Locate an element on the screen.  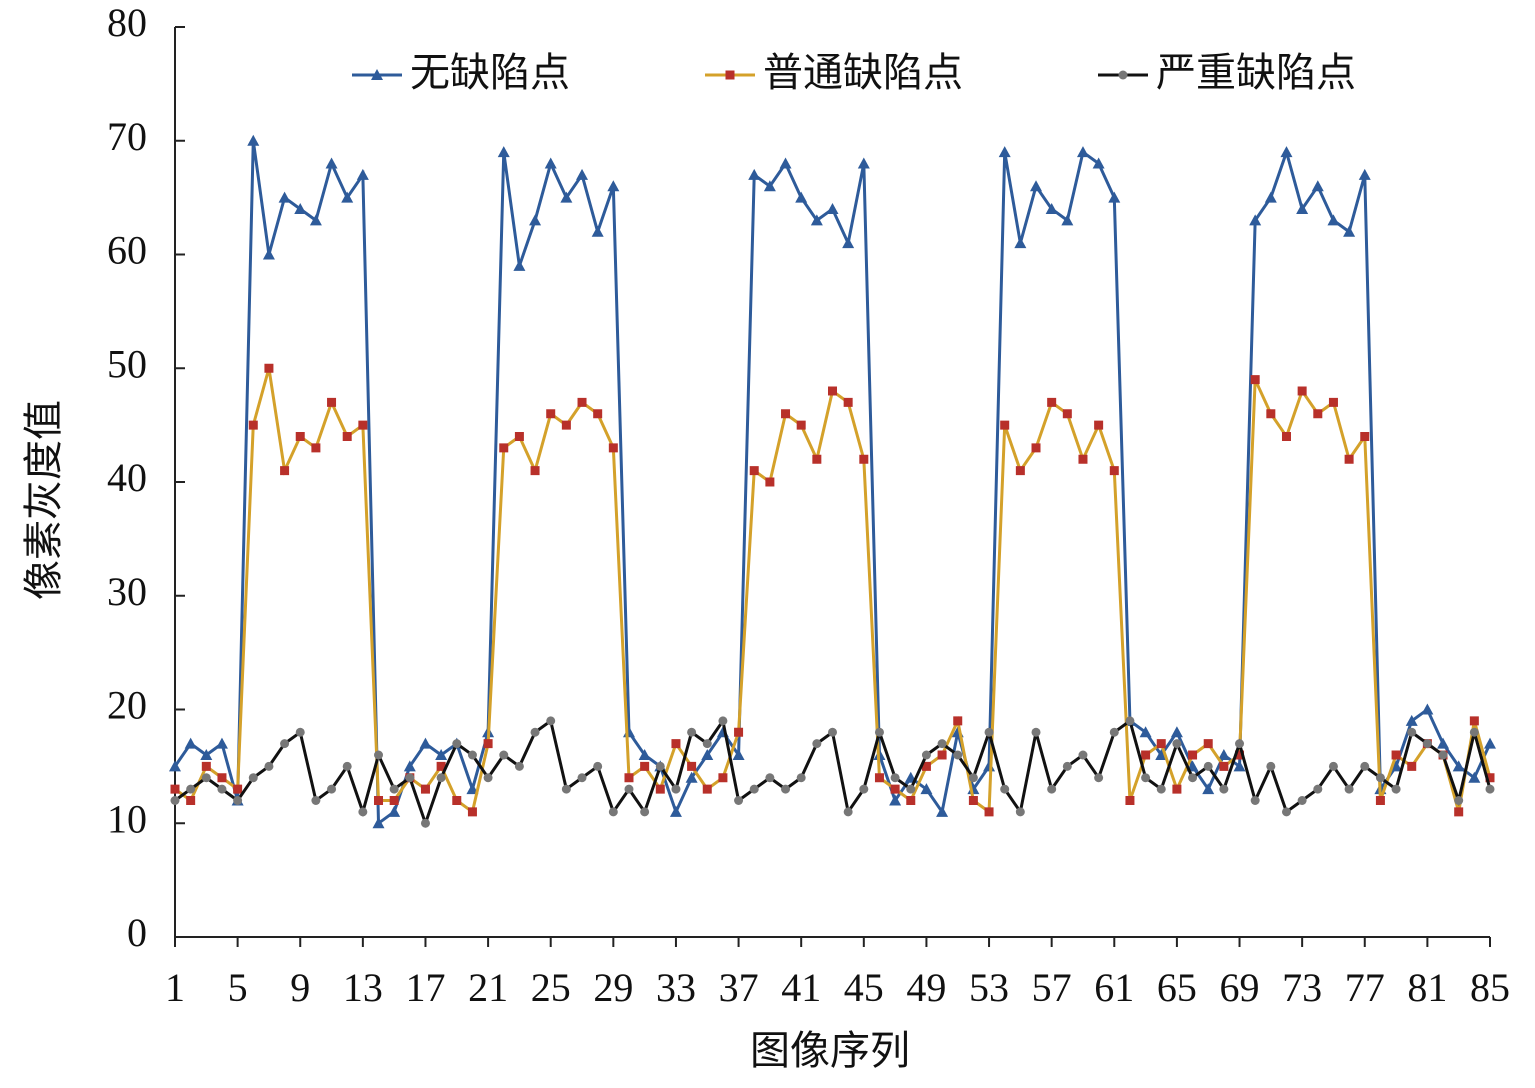
x-tick-label: 5 is located at coordinates (238, 987).